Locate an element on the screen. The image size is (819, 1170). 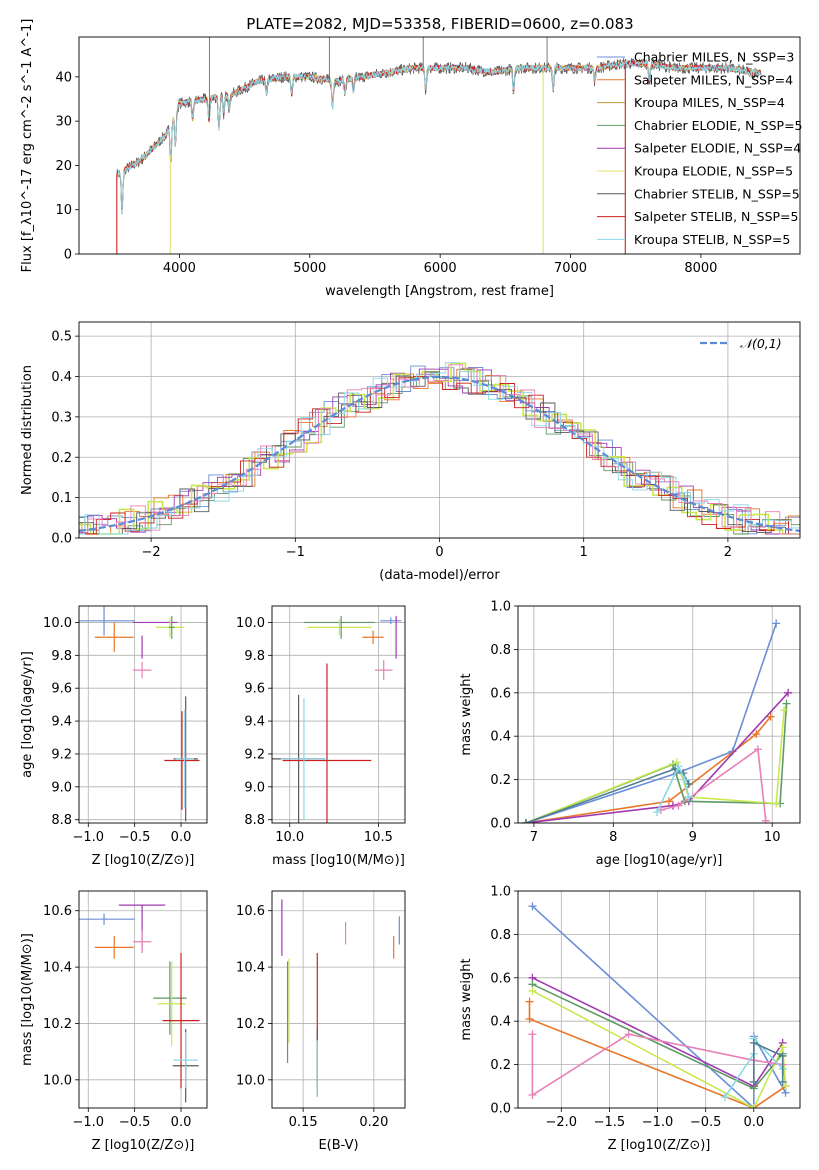
legend-label: Kroupa MILES, N_SSP=4 is located at coordinates (709, 102).